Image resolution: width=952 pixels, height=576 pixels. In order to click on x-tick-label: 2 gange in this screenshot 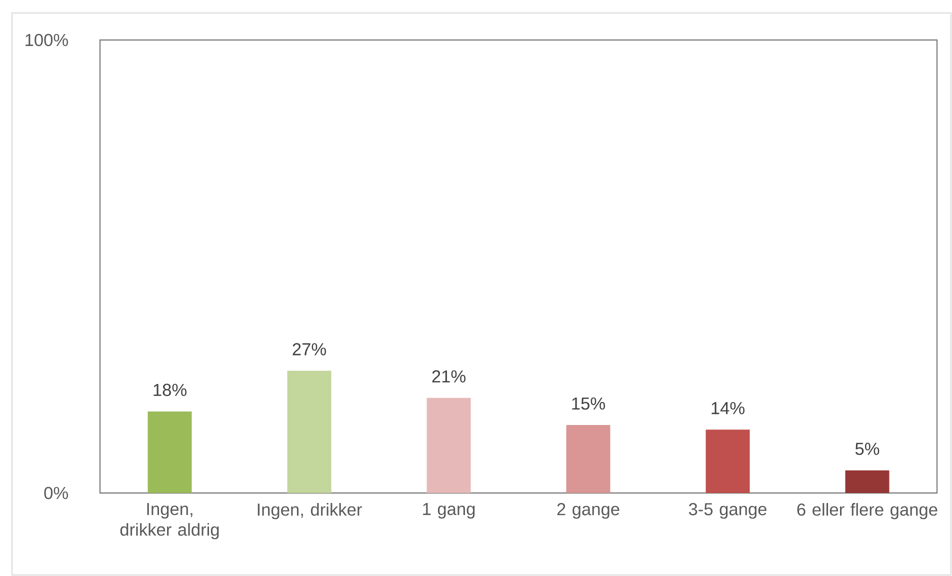, I will do `click(588, 511)`.